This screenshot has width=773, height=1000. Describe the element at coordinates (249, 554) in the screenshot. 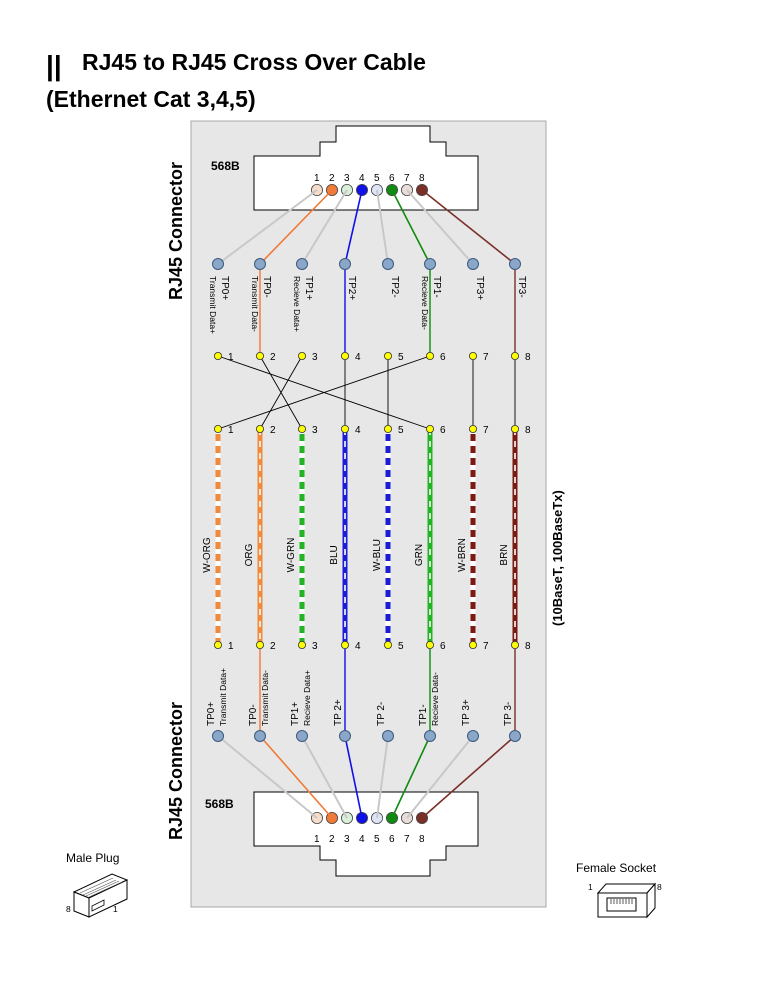

I see `wire-color-label: ORG` at that location.